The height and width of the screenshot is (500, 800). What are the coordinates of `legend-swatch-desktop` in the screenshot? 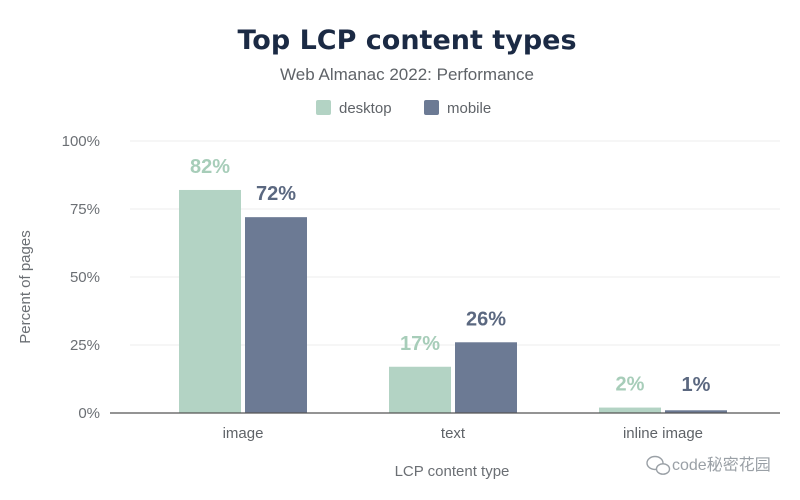 It's located at (323, 107).